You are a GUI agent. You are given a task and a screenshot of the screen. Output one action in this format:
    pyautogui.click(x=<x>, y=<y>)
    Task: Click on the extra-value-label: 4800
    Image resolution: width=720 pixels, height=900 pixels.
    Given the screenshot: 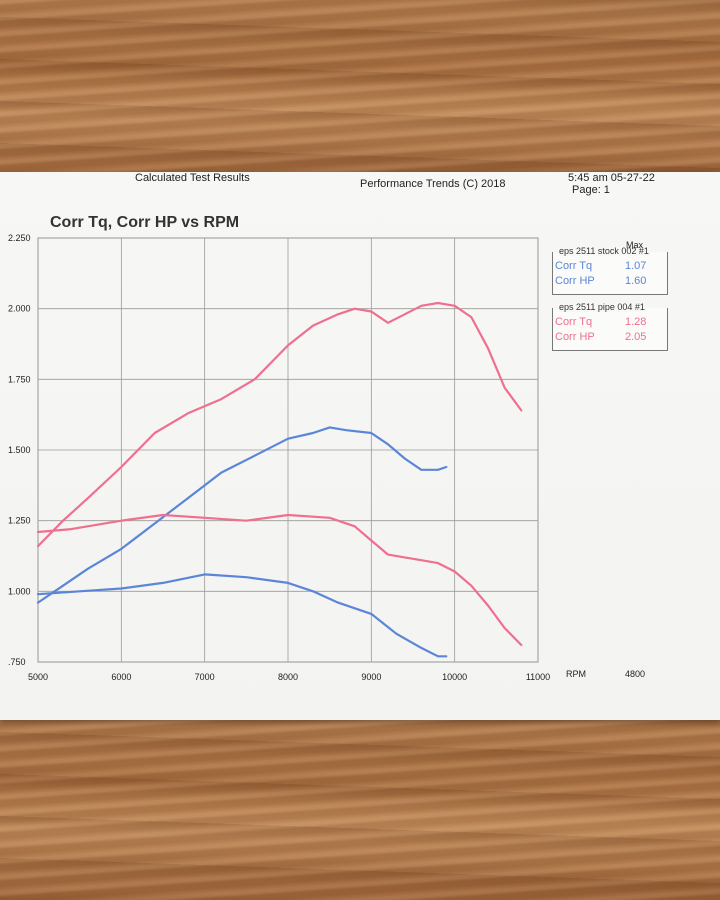 What is the action you would take?
    pyautogui.click(x=635, y=674)
    